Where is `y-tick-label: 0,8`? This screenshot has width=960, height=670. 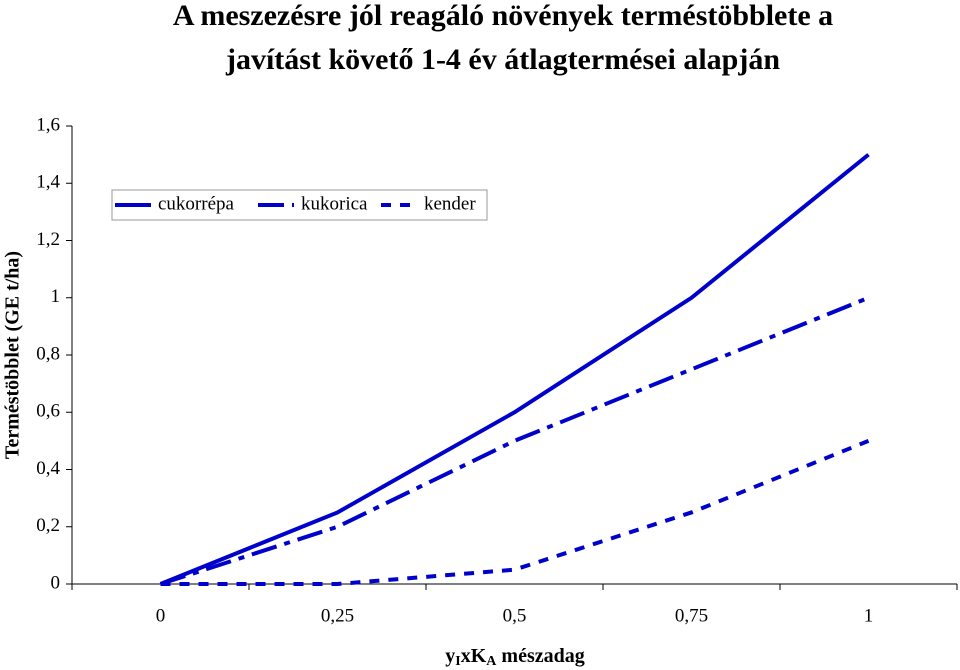
y-tick-label: 0,8 is located at coordinates (48, 353).